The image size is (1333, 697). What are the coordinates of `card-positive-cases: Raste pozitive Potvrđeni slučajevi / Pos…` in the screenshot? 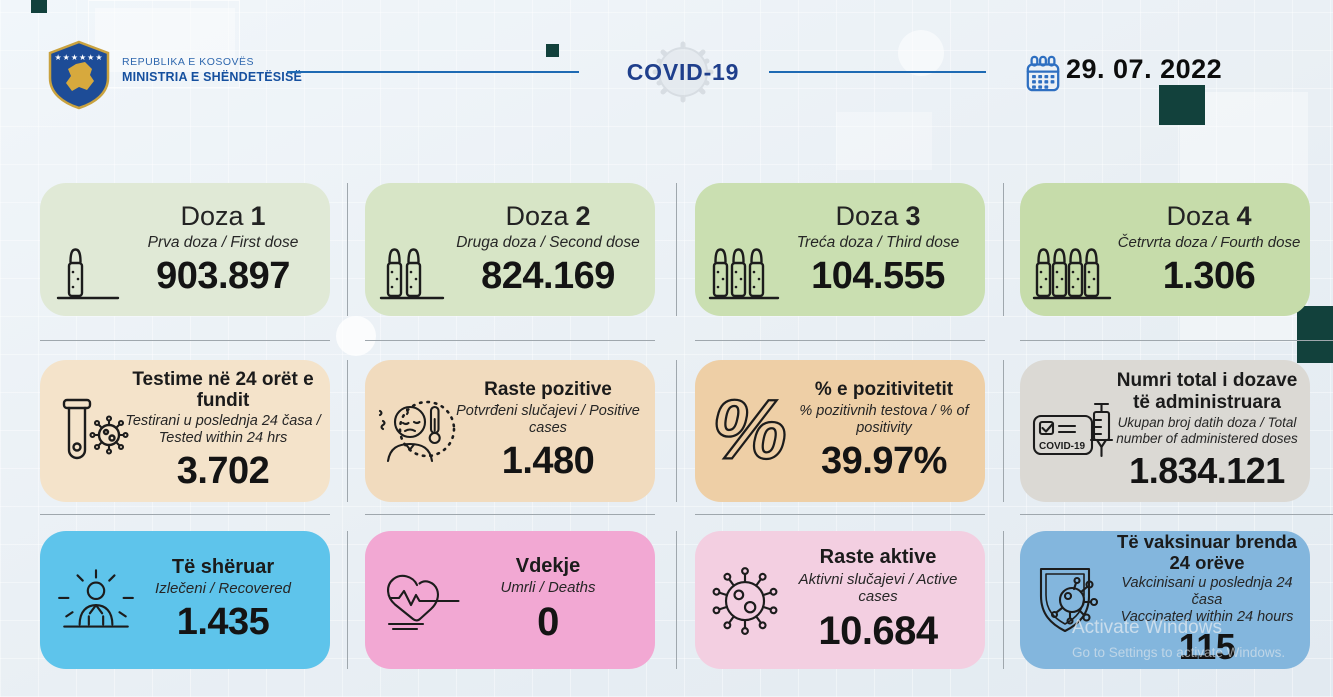 It's located at (510, 431).